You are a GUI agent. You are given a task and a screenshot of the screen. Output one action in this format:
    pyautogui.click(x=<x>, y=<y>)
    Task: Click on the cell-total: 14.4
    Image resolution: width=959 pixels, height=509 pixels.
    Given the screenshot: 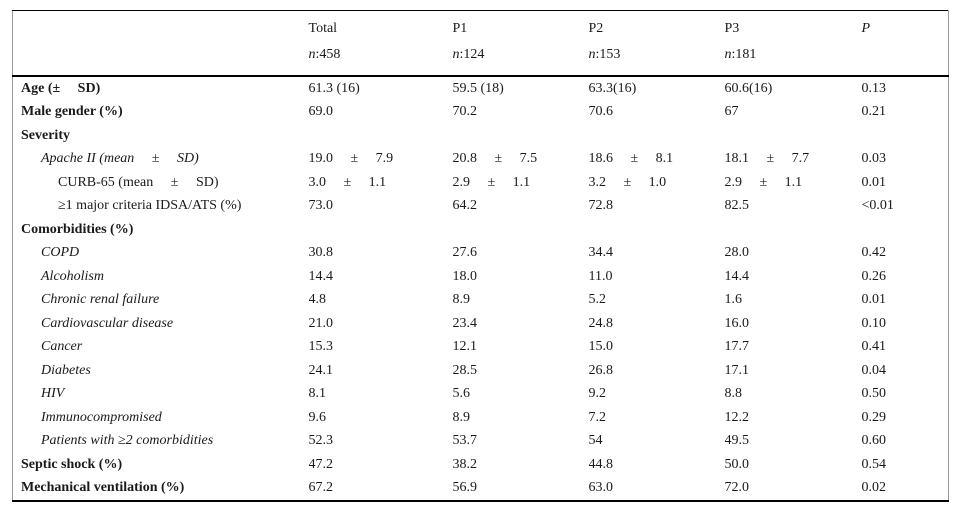 What is the action you would take?
    pyautogui.click(x=321, y=276)
    